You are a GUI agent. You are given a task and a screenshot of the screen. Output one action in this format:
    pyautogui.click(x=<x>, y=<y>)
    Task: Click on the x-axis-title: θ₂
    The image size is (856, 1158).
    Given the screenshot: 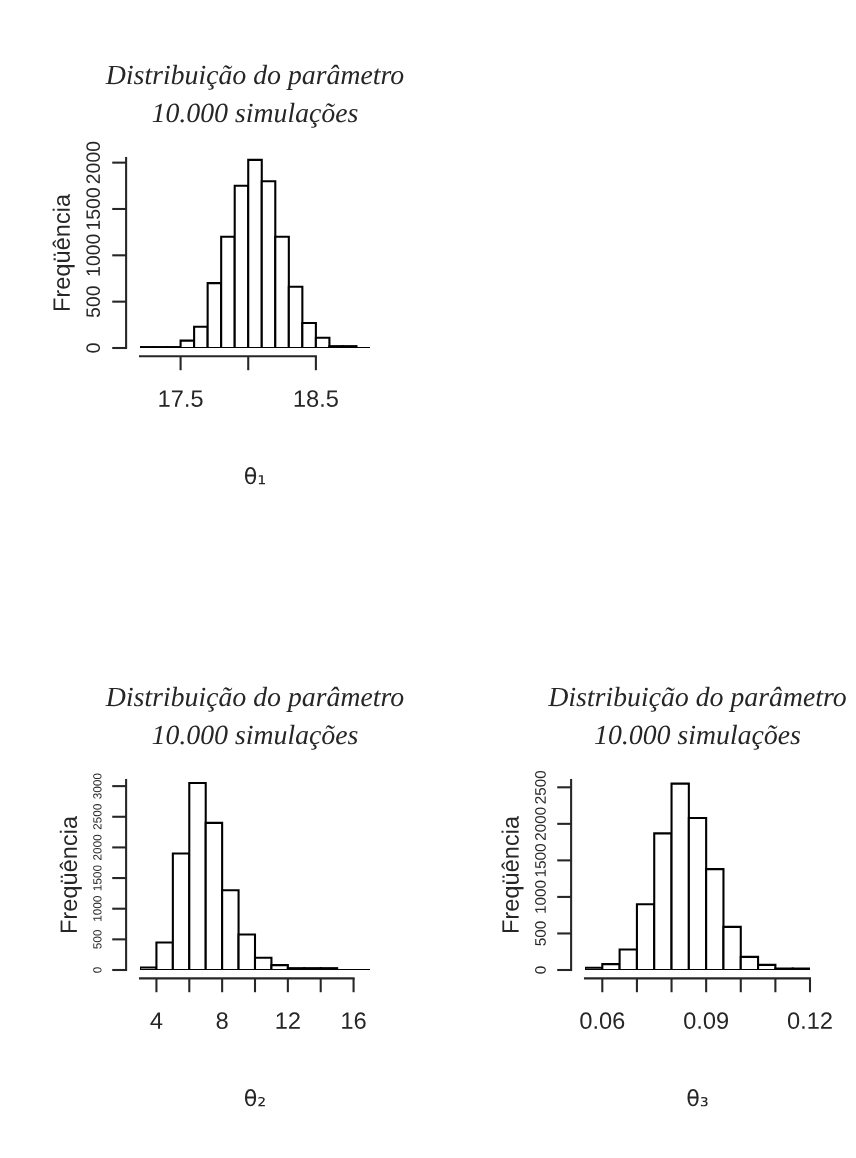 What is the action you would take?
    pyautogui.click(x=254, y=1098)
    